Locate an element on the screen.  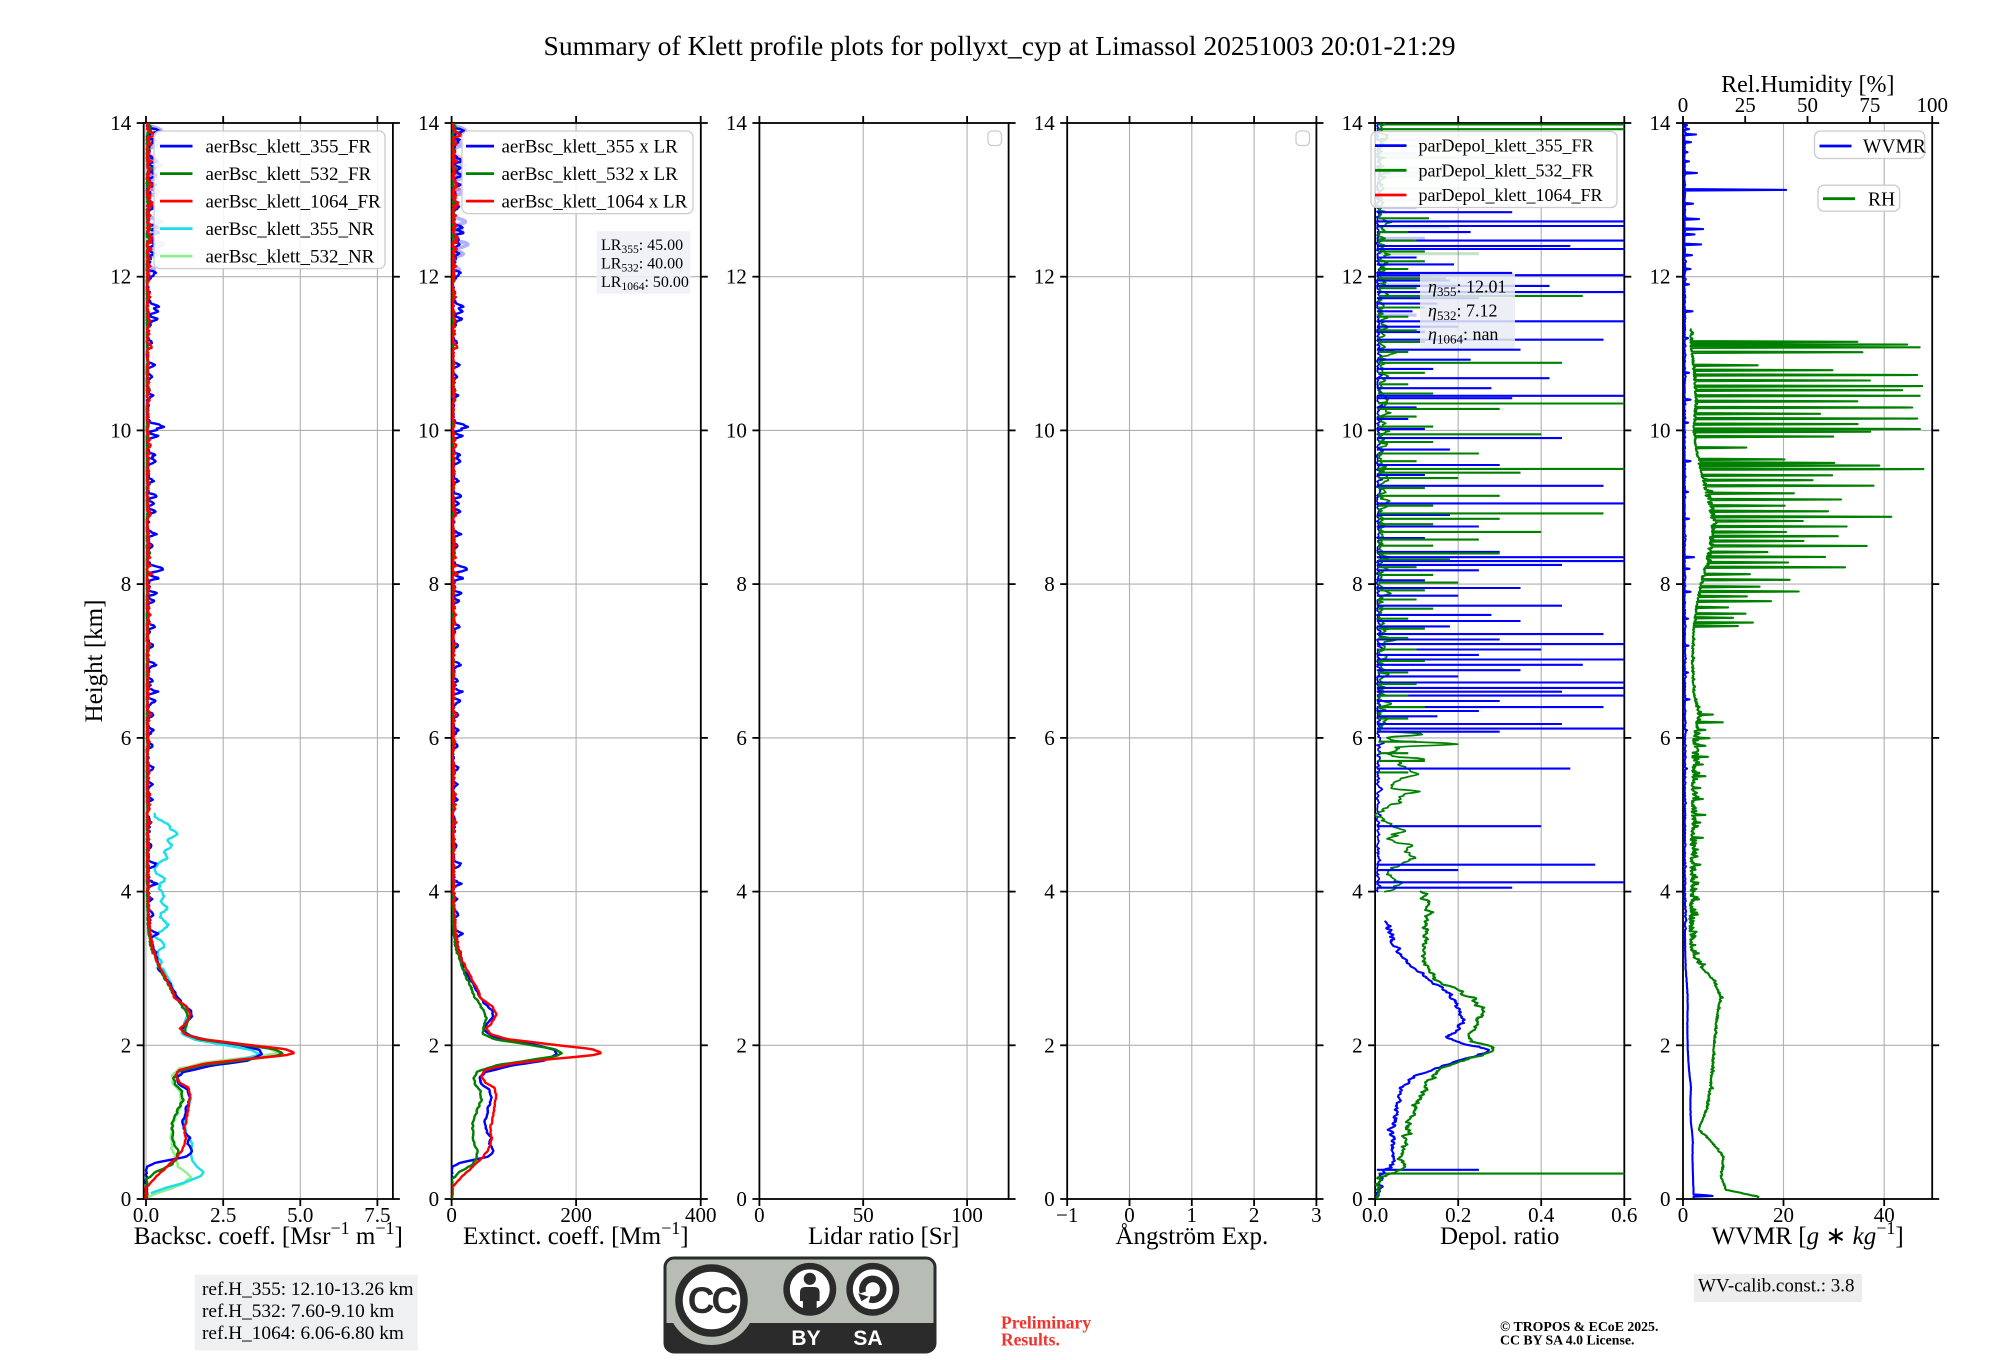
svg-text: 20 is located at coordinates (1783, 1215).